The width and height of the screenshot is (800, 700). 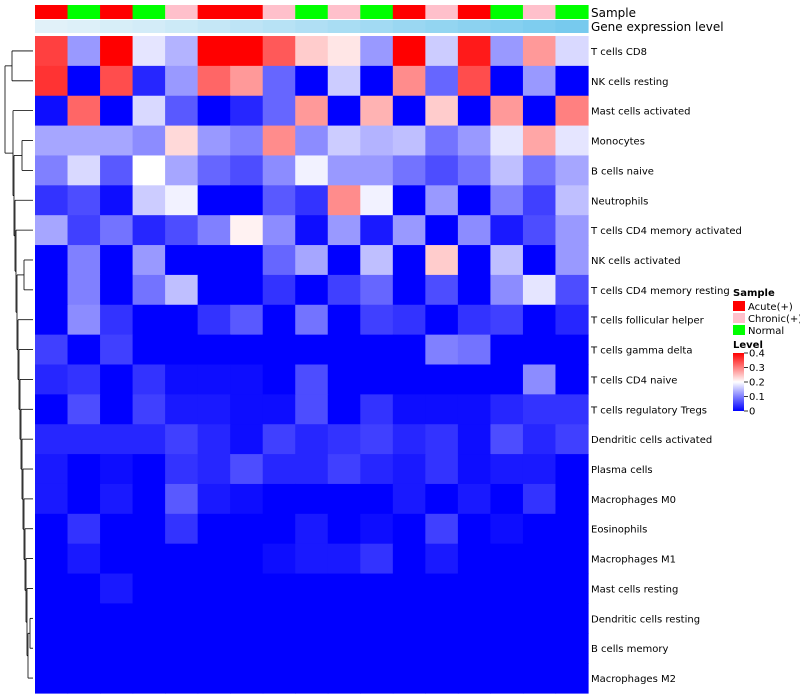 What do you see at coordinates (645, 619) in the screenshot?
I see `row-label: Dendritic cells resting` at bounding box center [645, 619].